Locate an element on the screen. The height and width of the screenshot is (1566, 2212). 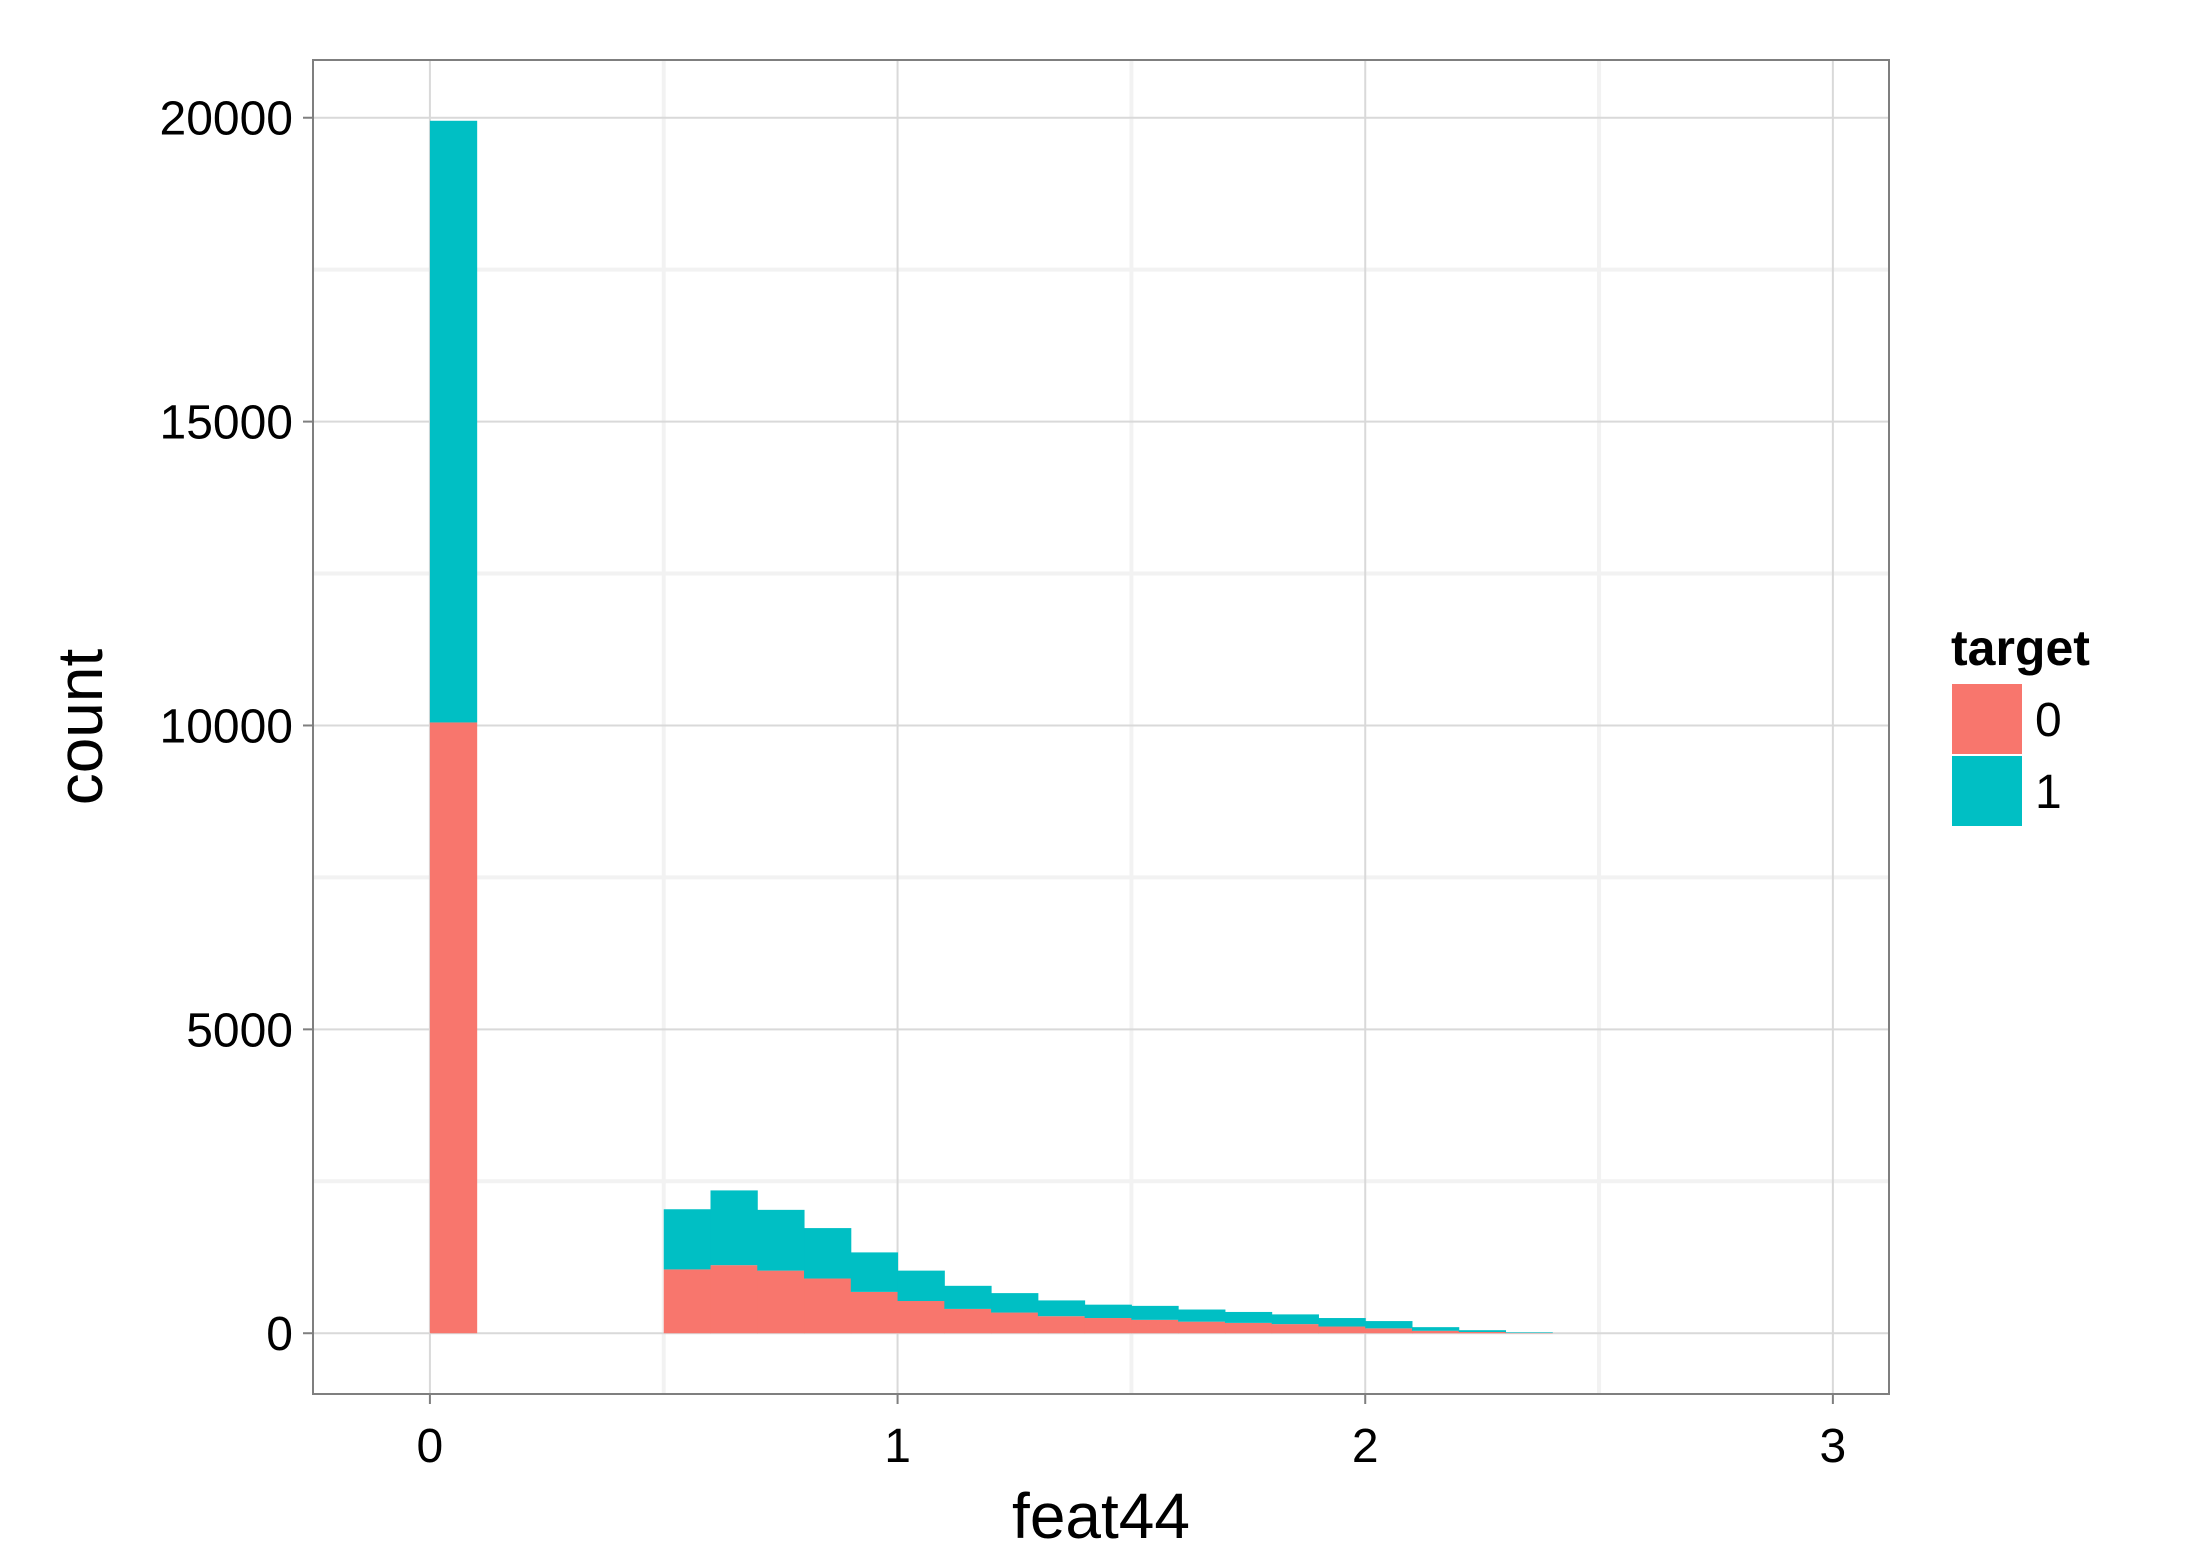
legend-title: target is located at coordinates (2020, 648).